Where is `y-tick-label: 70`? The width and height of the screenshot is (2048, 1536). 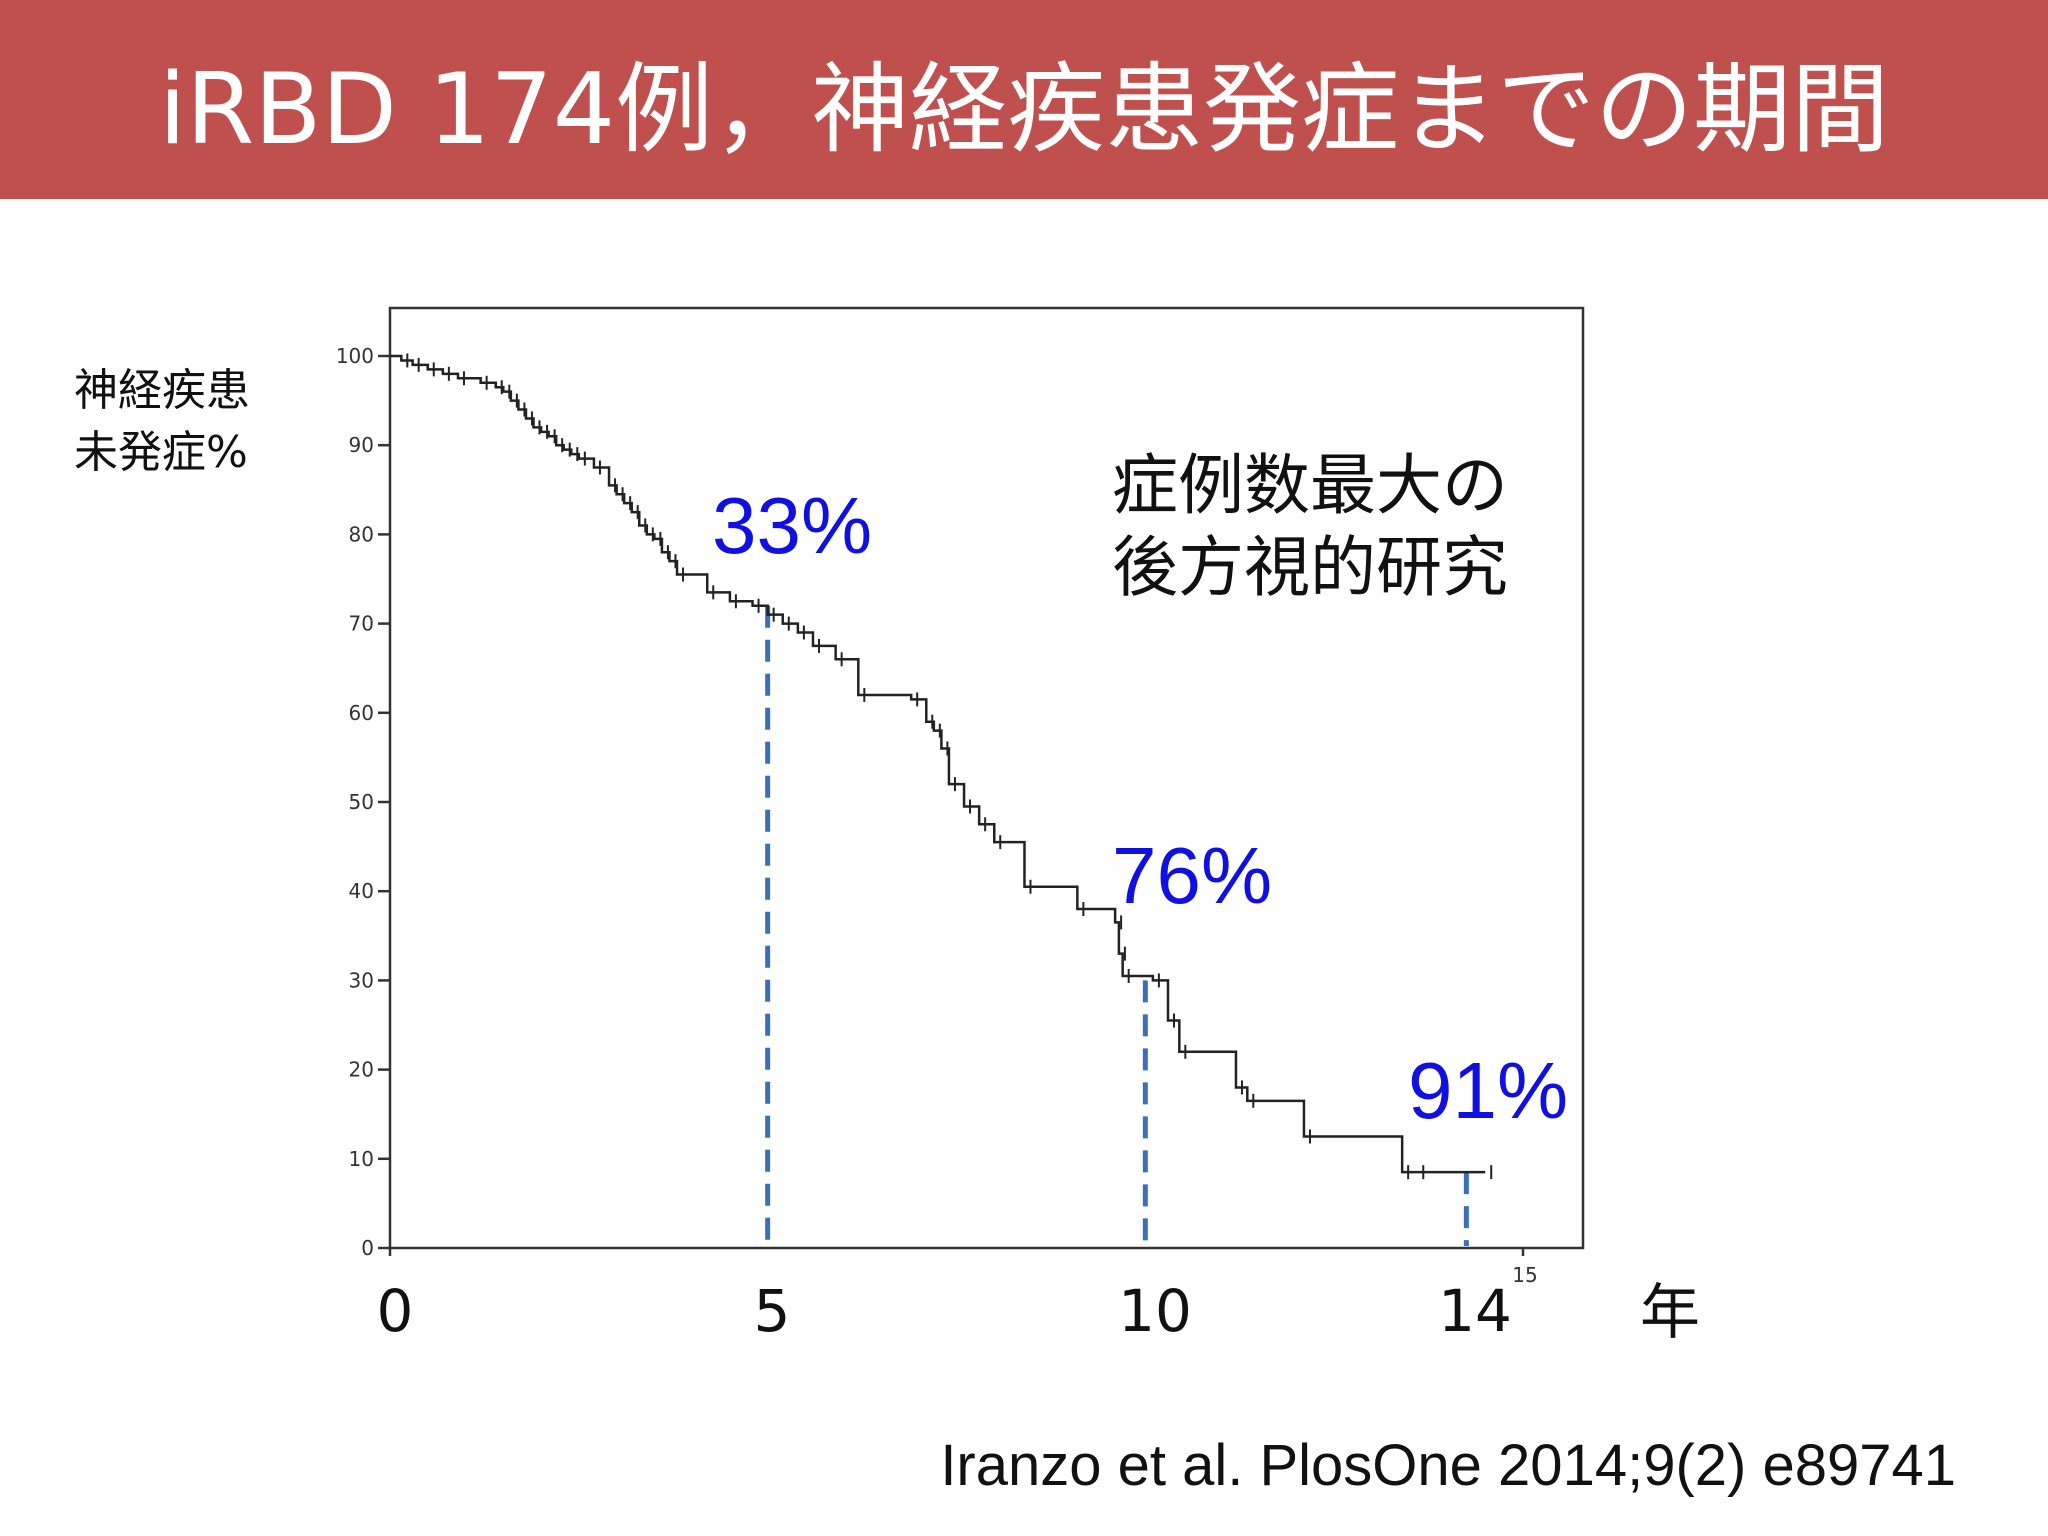
y-tick-label: 70 is located at coordinates (361, 624).